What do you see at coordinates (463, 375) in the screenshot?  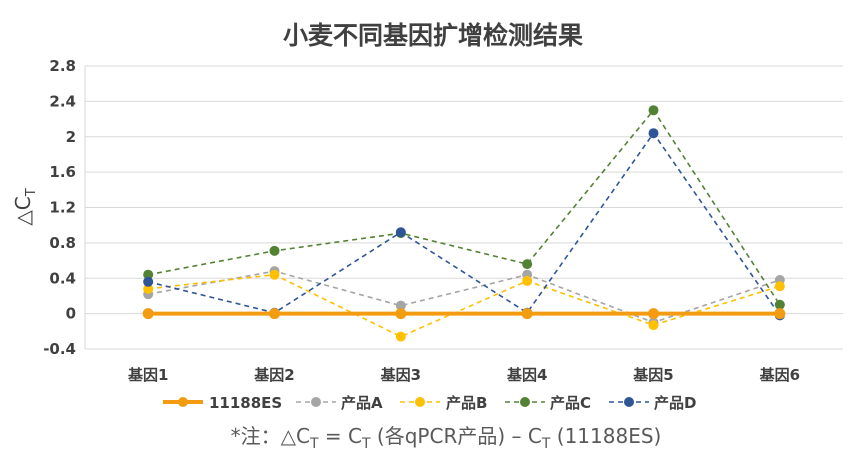 I see `x-tick-labels: 基因1 基因2 基因3 基因4 基因5 基因6` at bounding box center [463, 375].